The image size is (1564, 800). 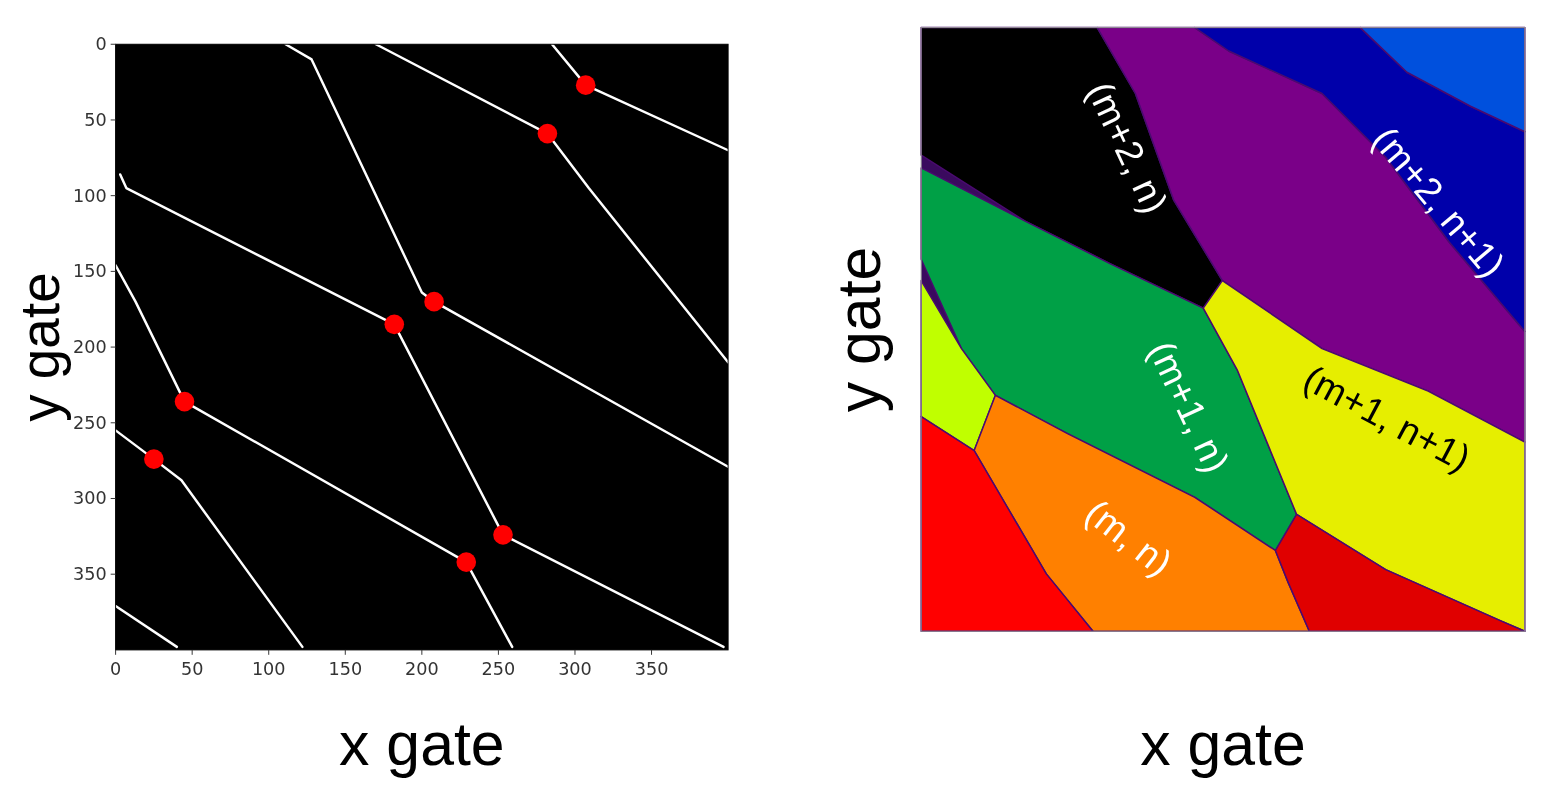 What do you see at coordinates (575, 669) in the screenshot?
I see `x-tick-label: 300` at bounding box center [575, 669].